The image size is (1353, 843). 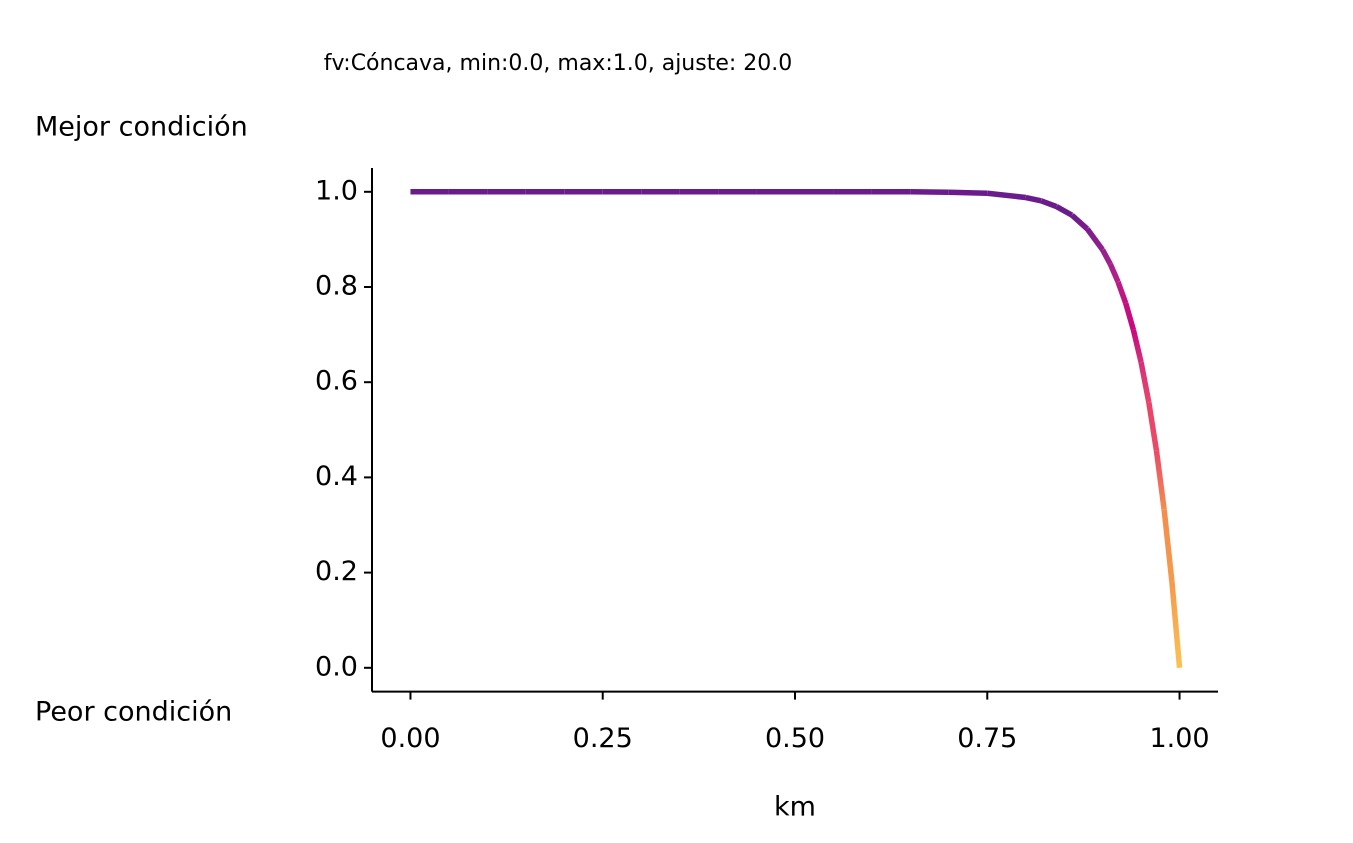 I want to click on x-tick-label: 0.75, so click(x=987, y=738).